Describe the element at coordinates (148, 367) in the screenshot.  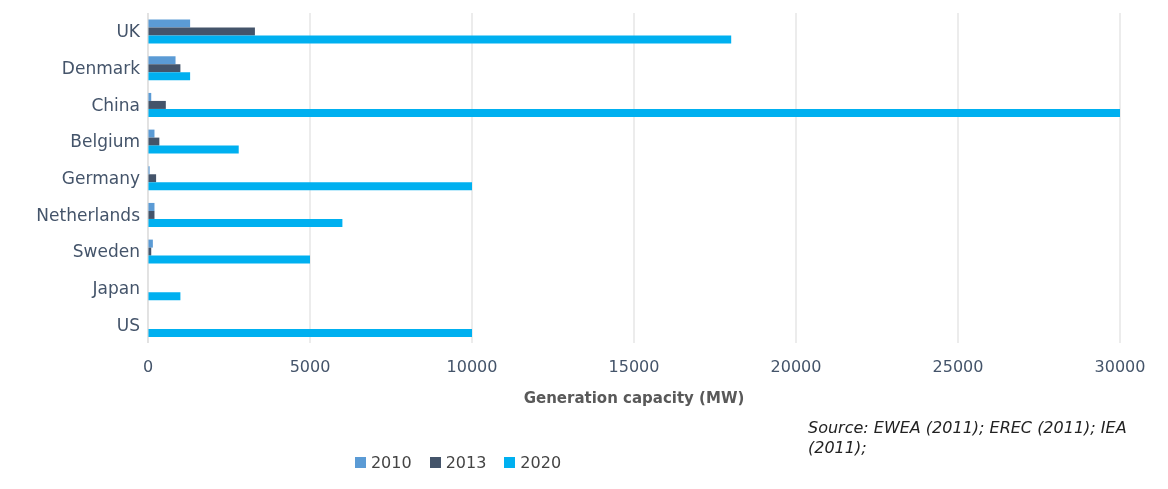
I see `x-tick-label: 0` at that location.